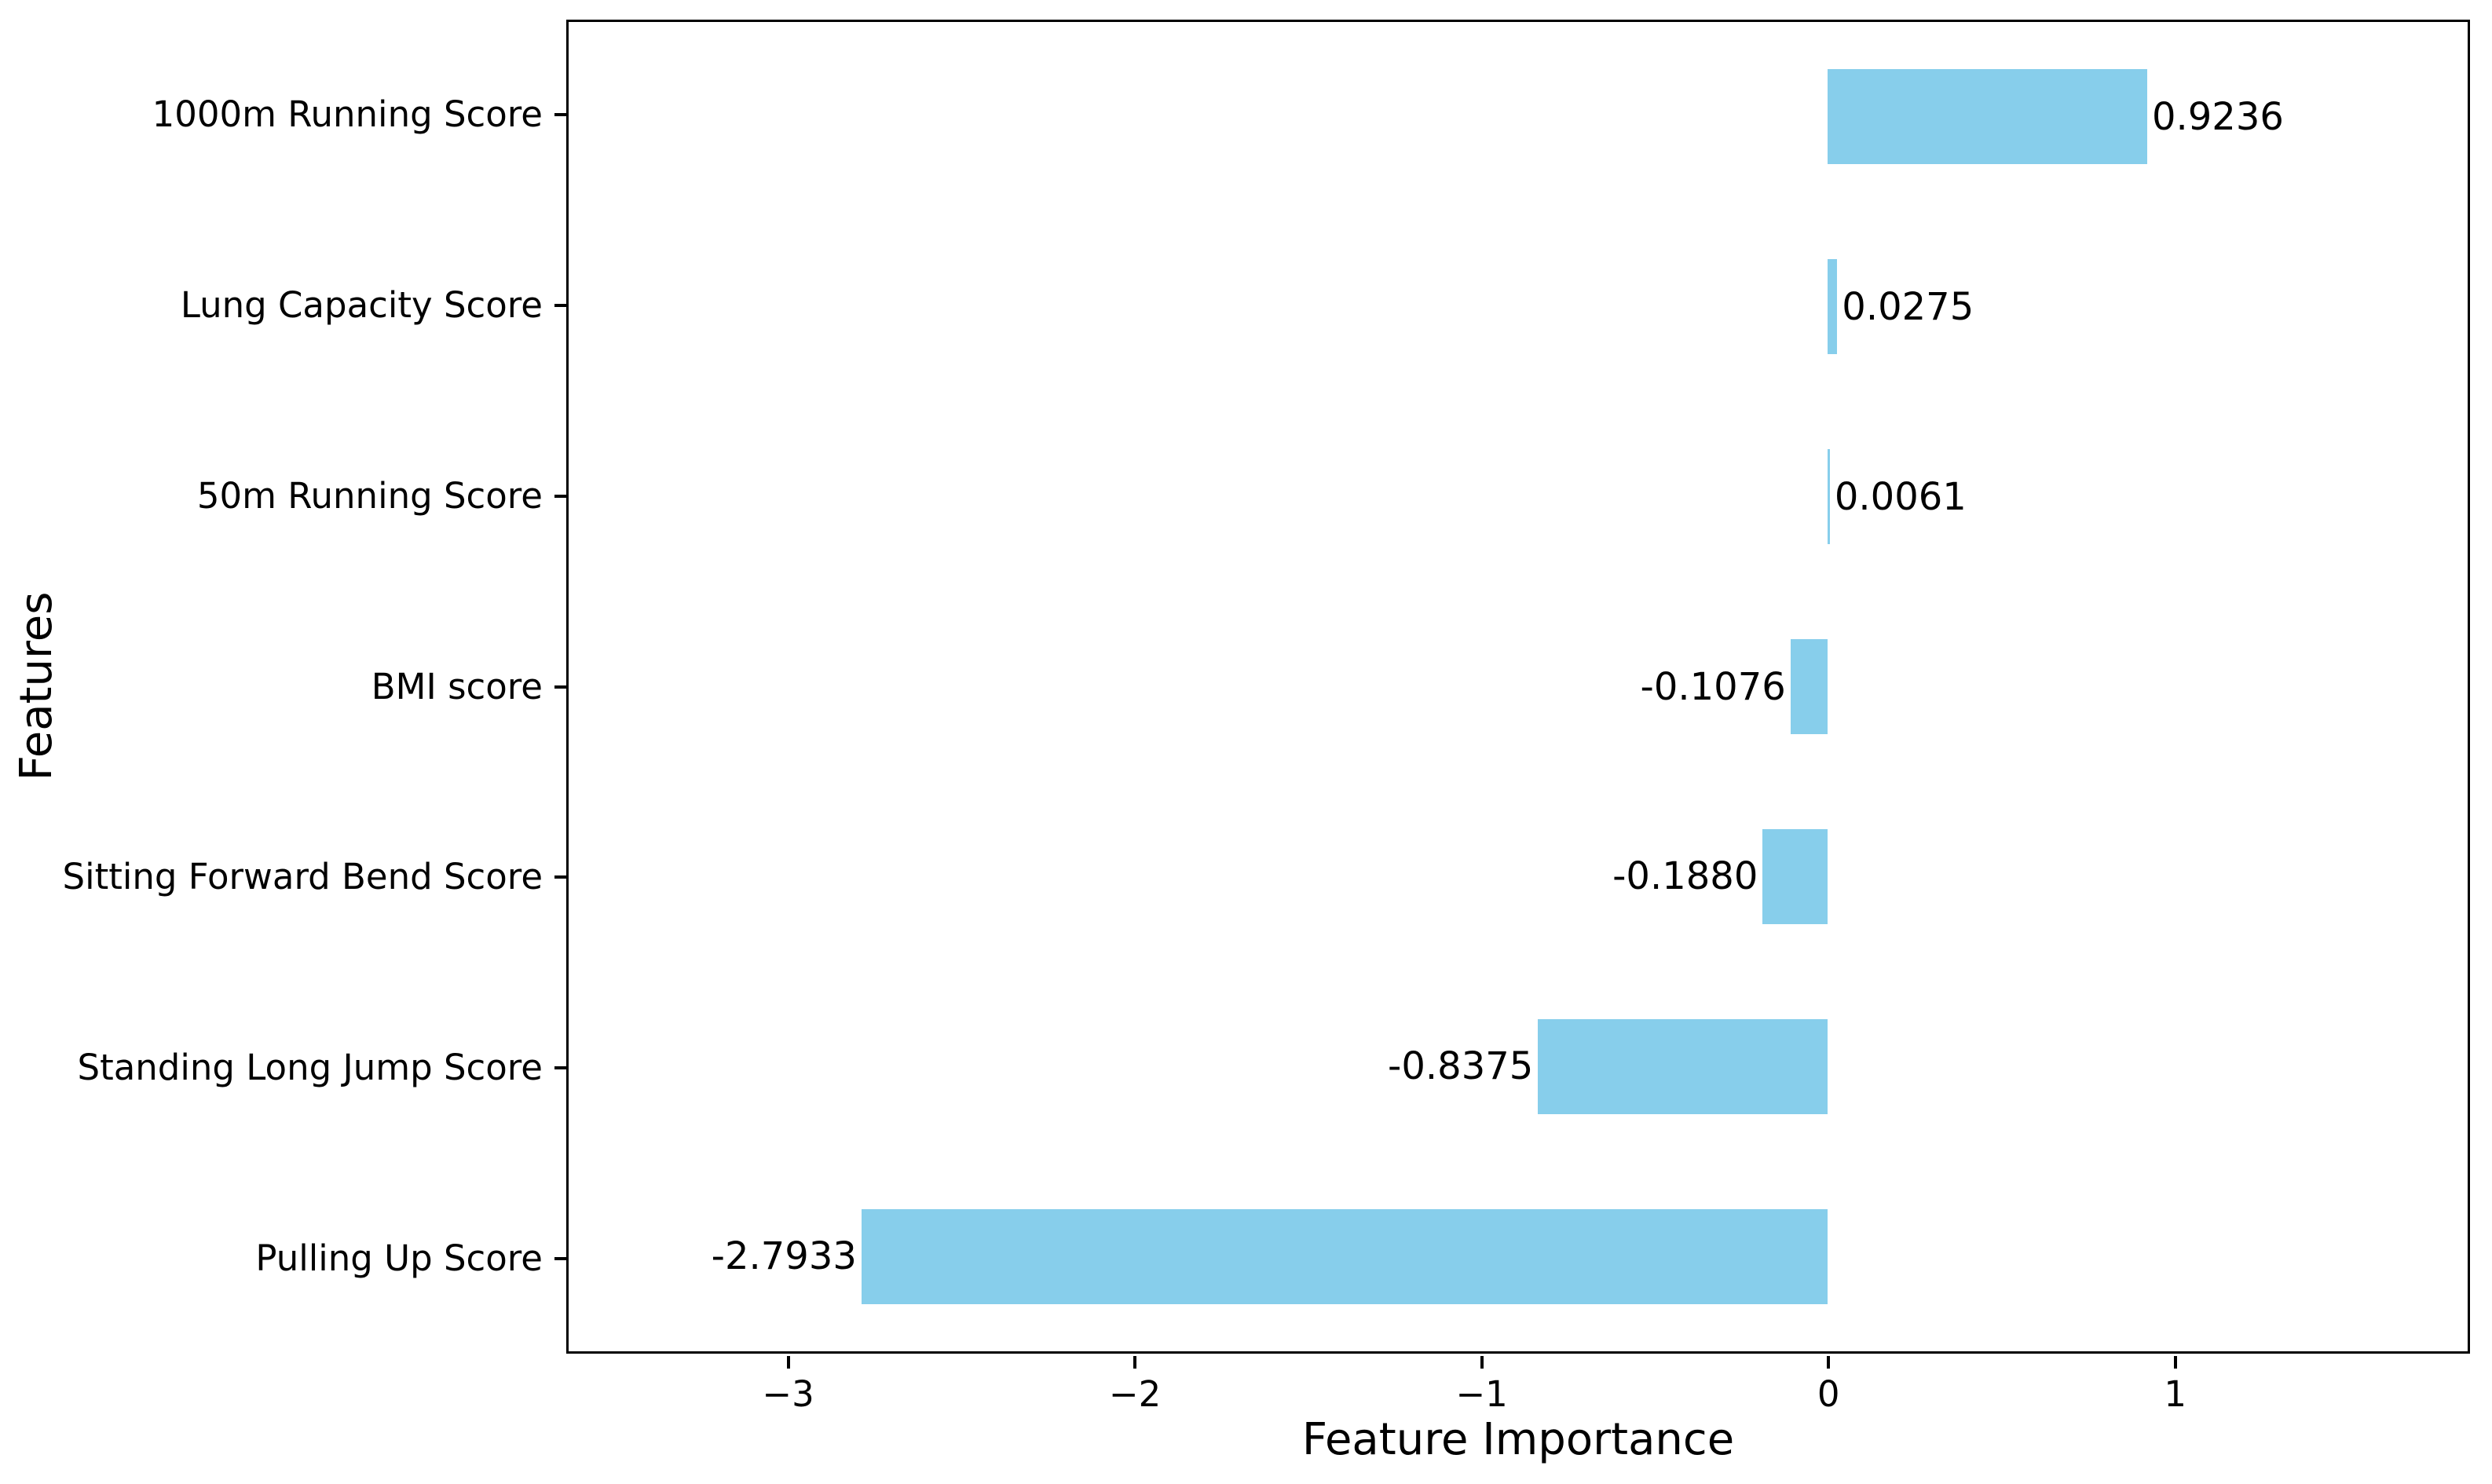  Describe the element at coordinates (457, 686) in the screenshot. I see `y-tick-label: BMI score` at that location.